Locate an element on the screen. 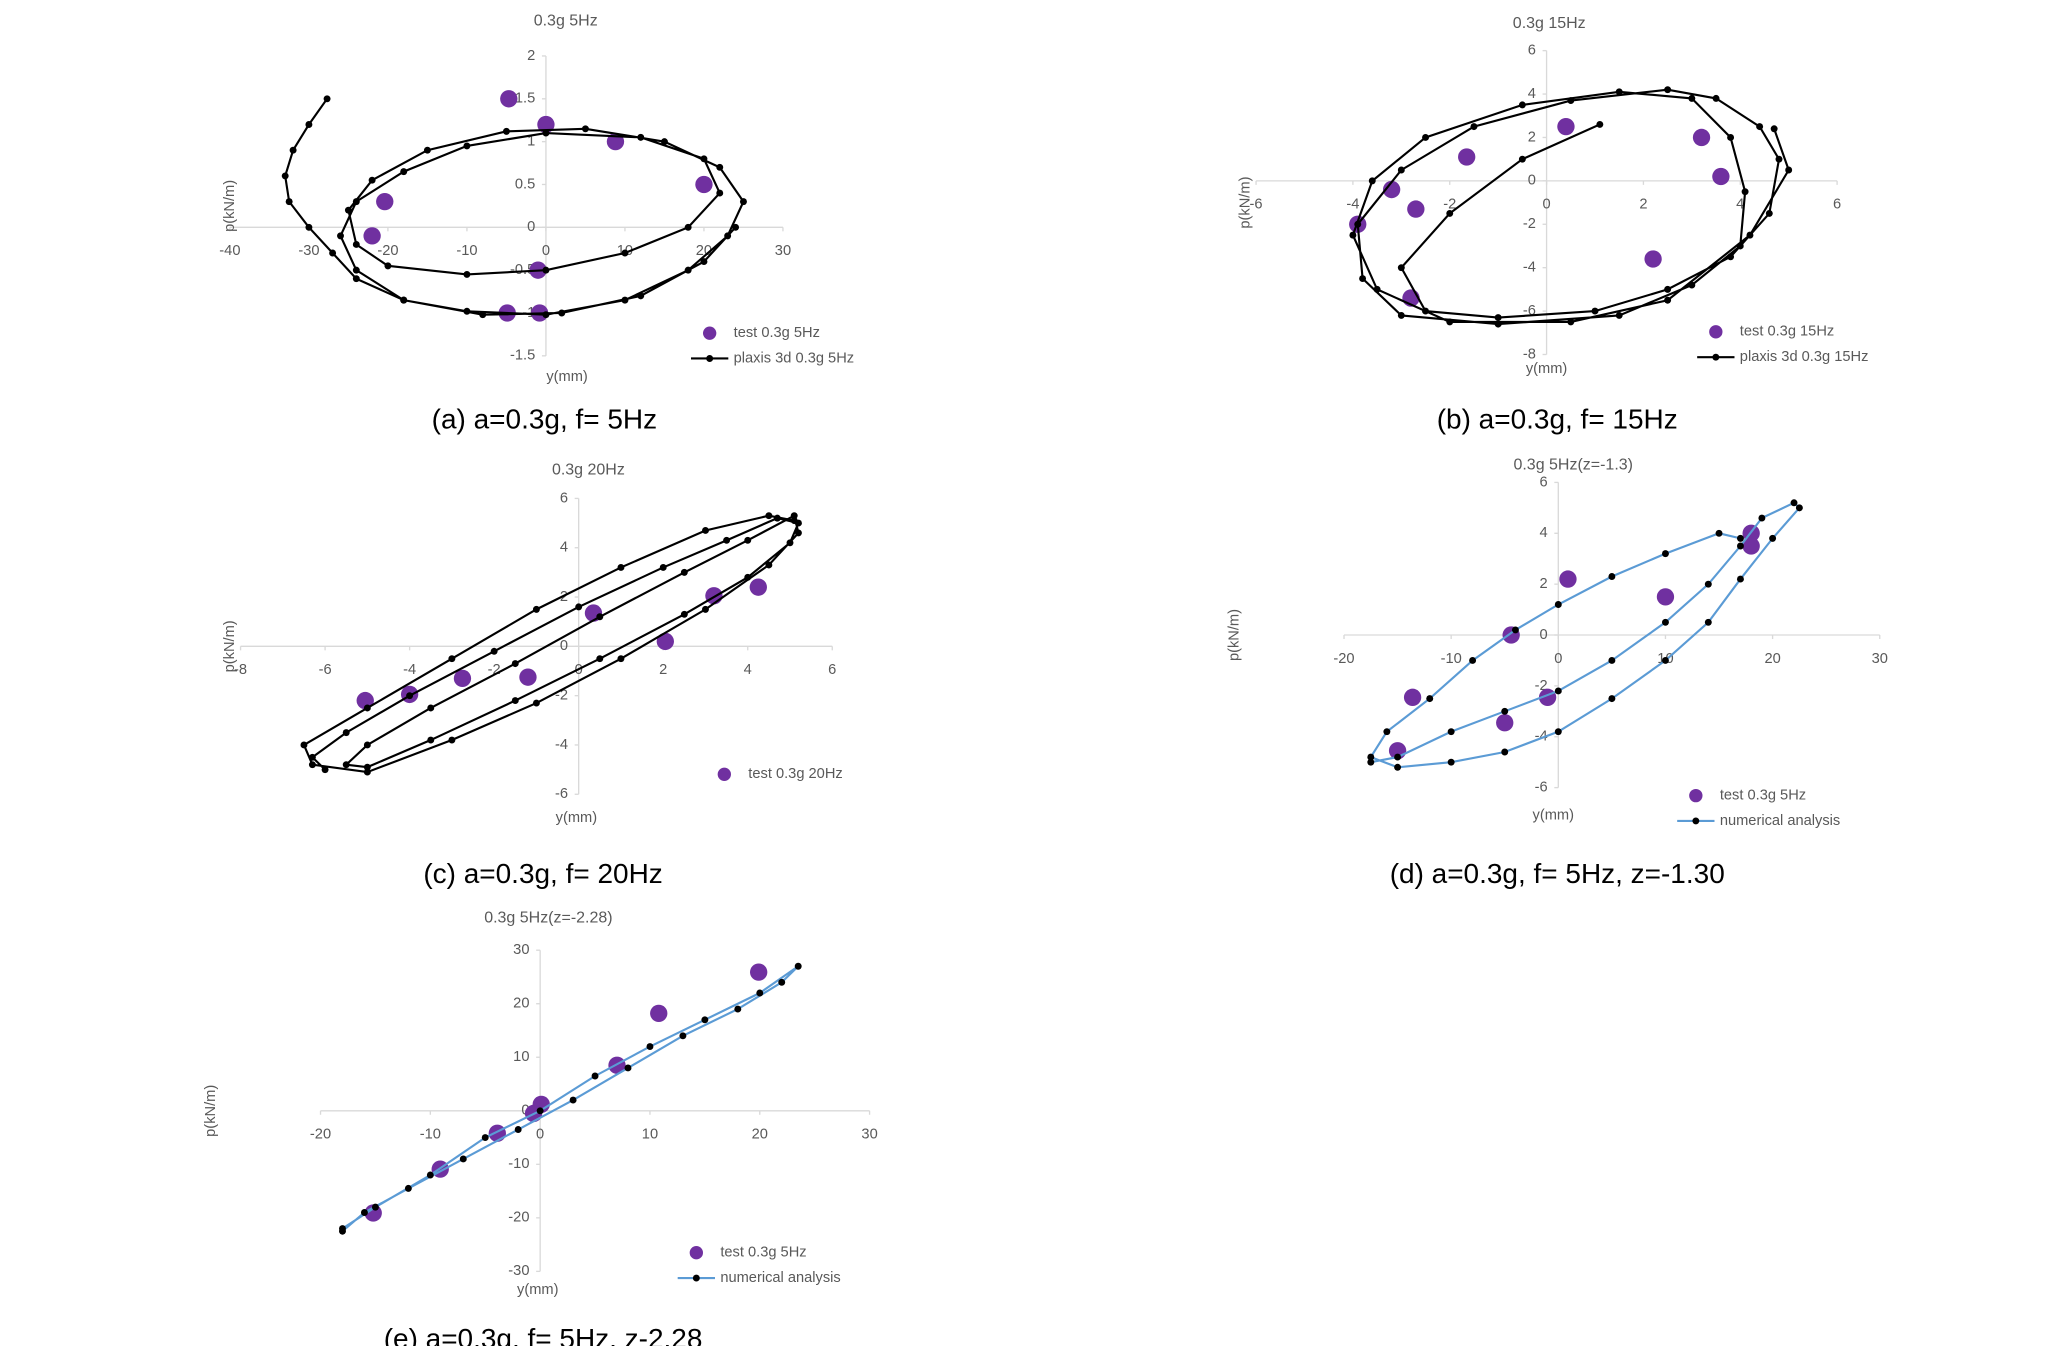  legend-label: test 0.3g 20Hz is located at coordinates (795, 774).